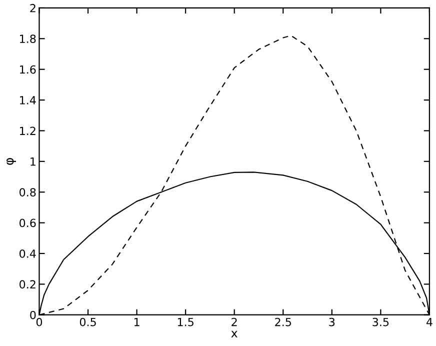 The image size is (436, 346). What do you see at coordinates (28, 39) in the screenshot?
I see `y-tick-label: 1.8` at bounding box center [28, 39].